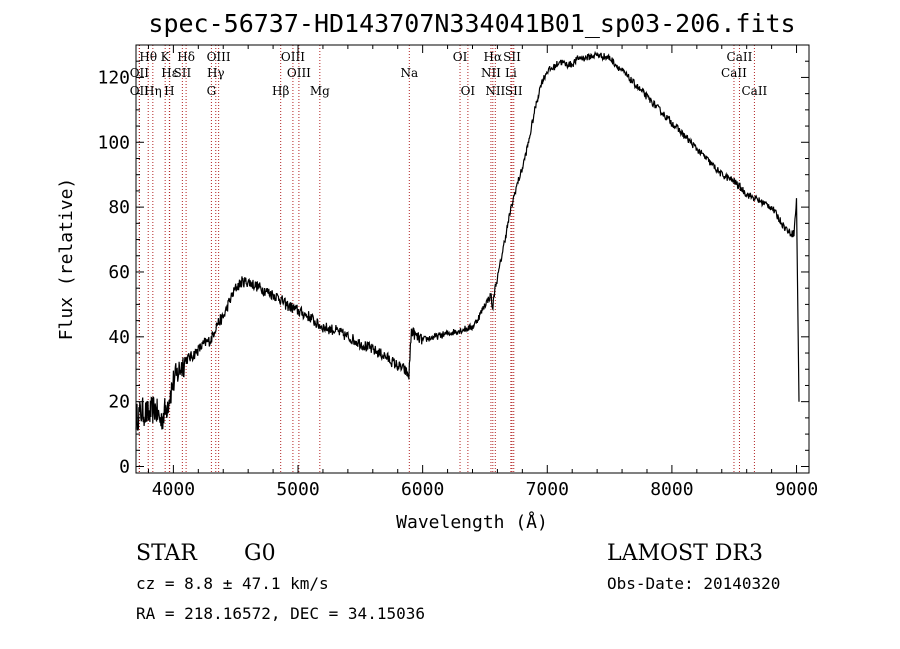 The width and height of the screenshot is (900, 649). What do you see at coordinates (409, 73) in the screenshot?
I see `emission-line-label: Na` at bounding box center [409, 73].